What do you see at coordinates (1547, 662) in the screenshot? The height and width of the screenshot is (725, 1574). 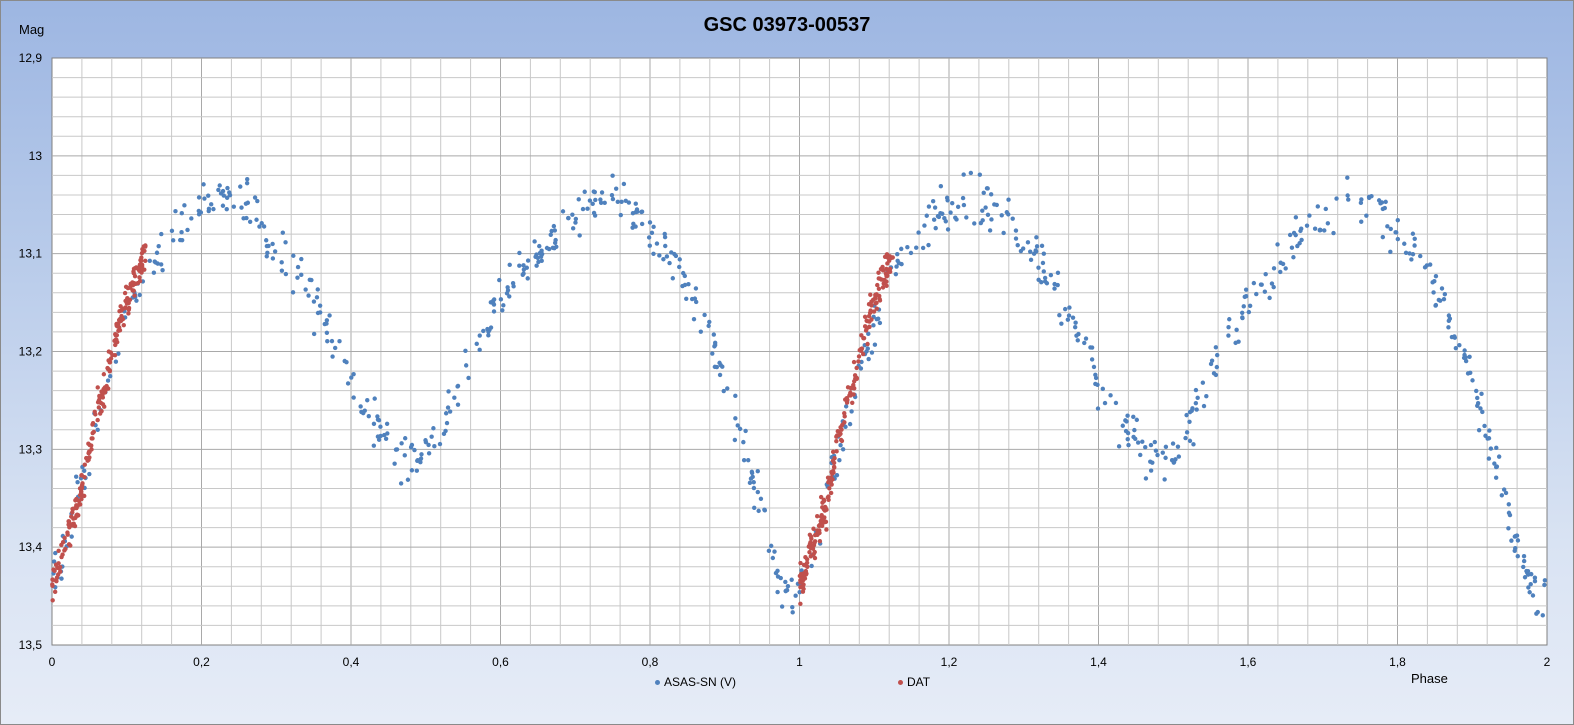 I see `x-tick-label: 2` at bounding box center [1547, 662].